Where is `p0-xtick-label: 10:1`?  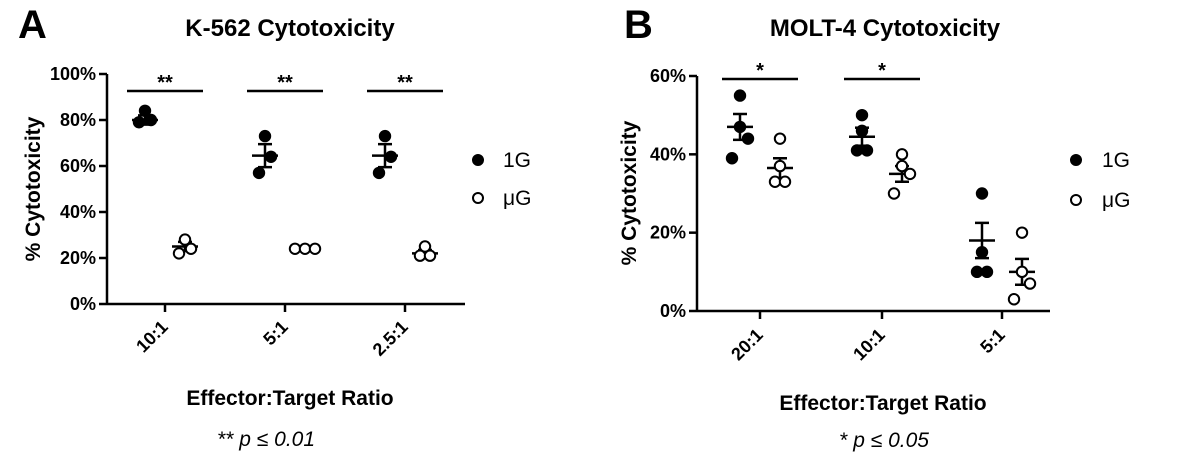
p0-xtick-label: 10:1 is located at coordinates (152, 337).